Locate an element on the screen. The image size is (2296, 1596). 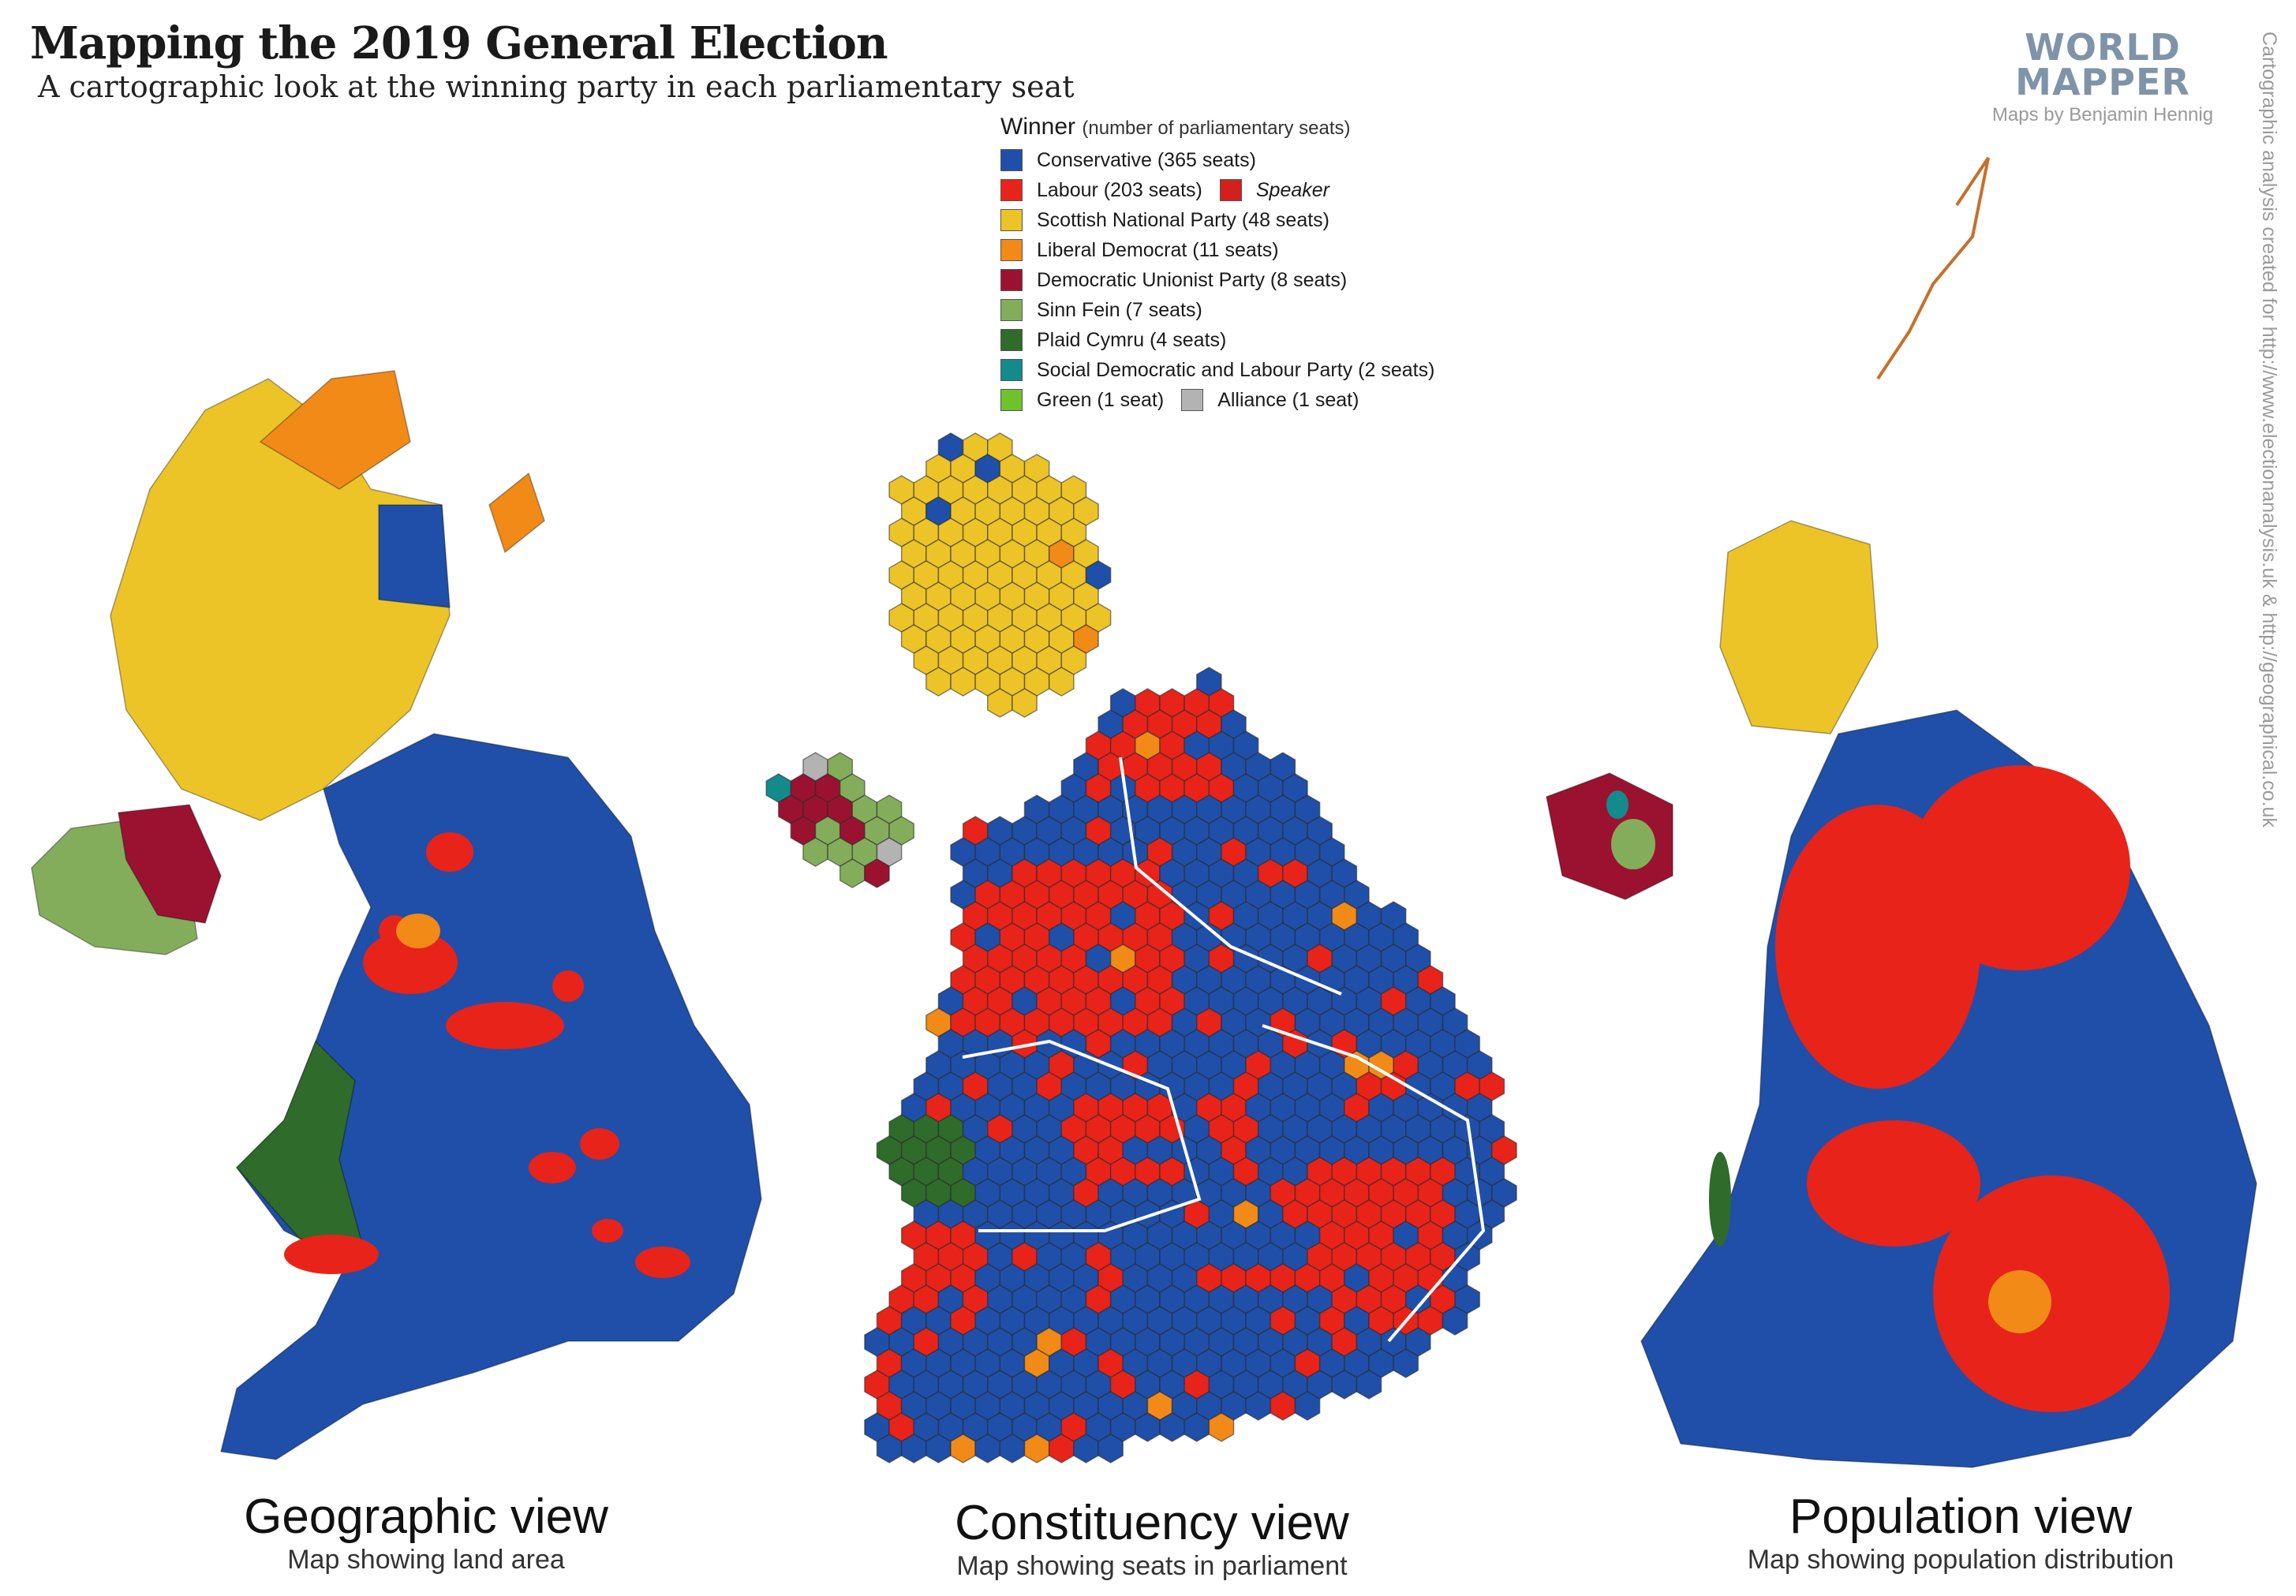
population-view-subtitle: Map showing population distribution is located at coordinates (1960, 1560).